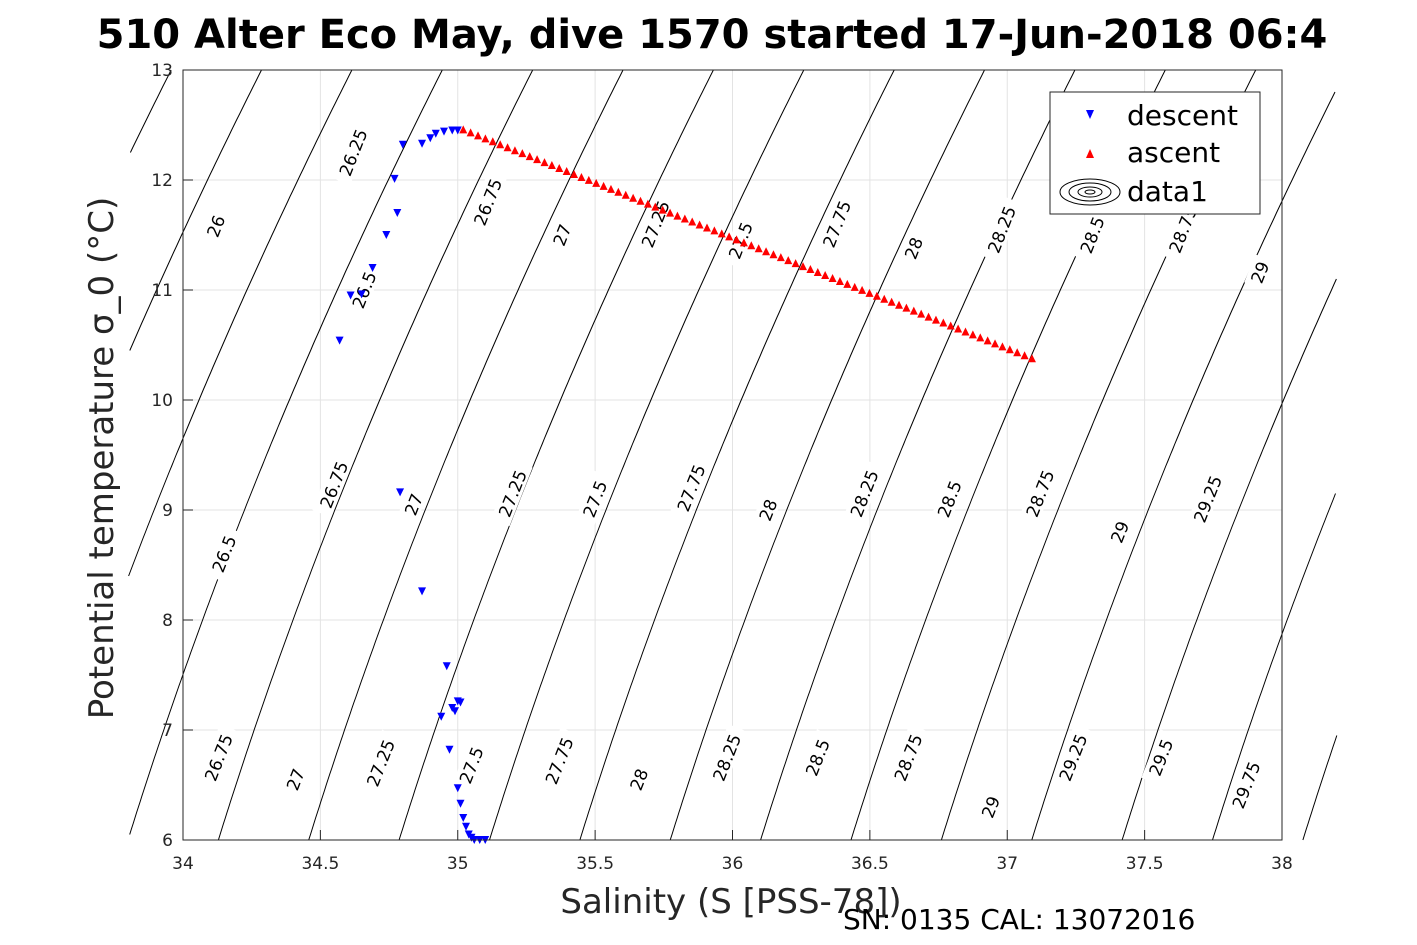 This screenshot has width=1417, height=945. Describe the element at coordinates (1282, 864) in the screenshot. I see `x-tick-label: 38` at that location.